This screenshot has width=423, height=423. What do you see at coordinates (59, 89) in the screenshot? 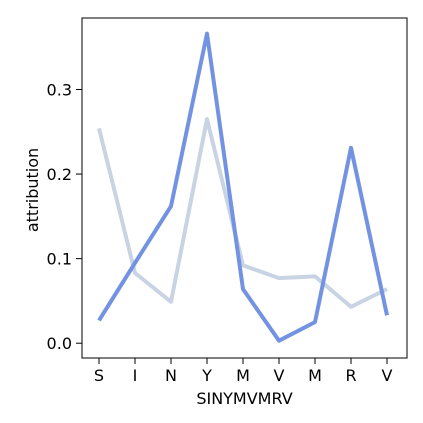
I see `y-tick-label: 0.3` at bounding box center [59, 89].